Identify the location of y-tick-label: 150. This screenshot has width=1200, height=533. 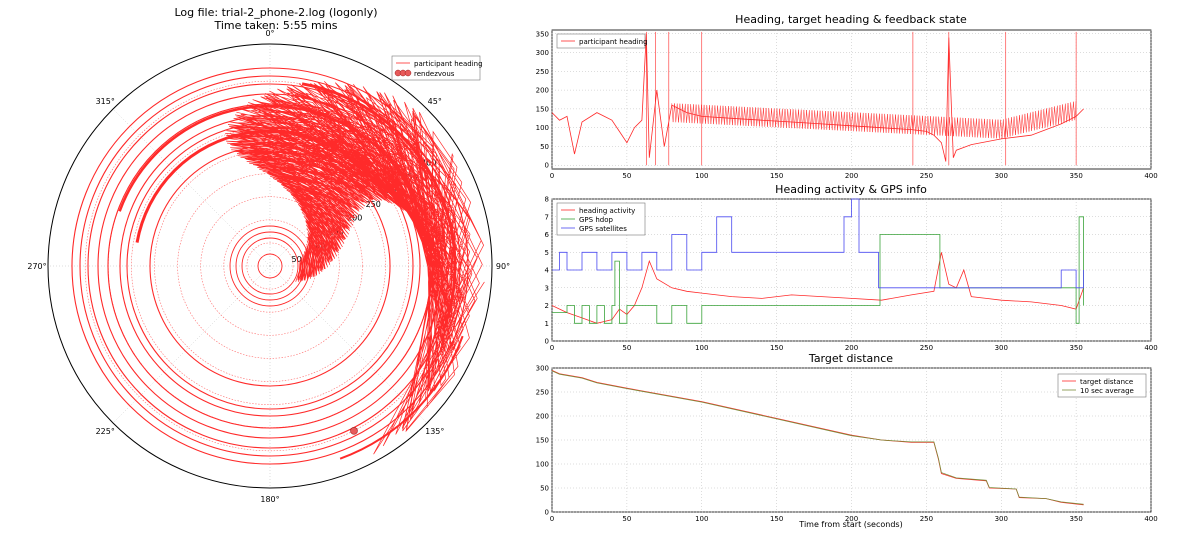
(542, 109).